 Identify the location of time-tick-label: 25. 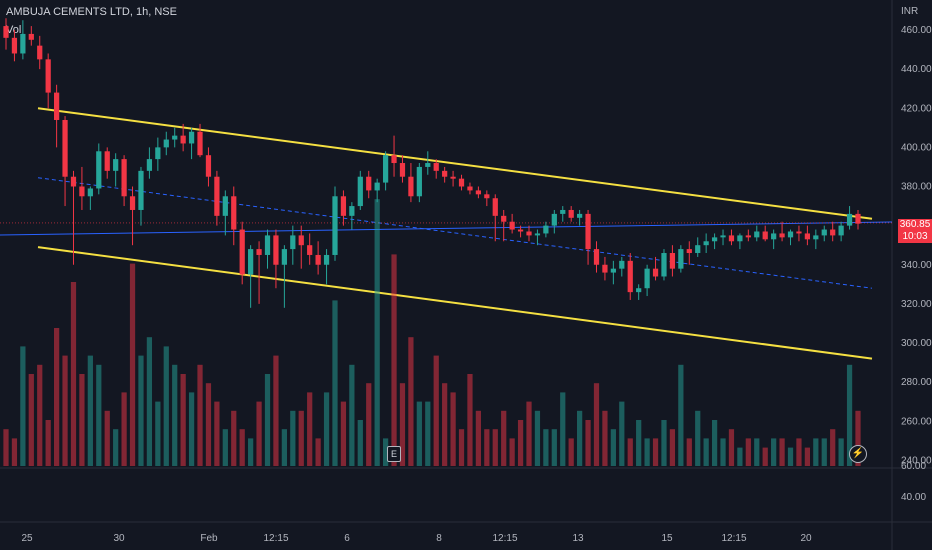
(27, 538).